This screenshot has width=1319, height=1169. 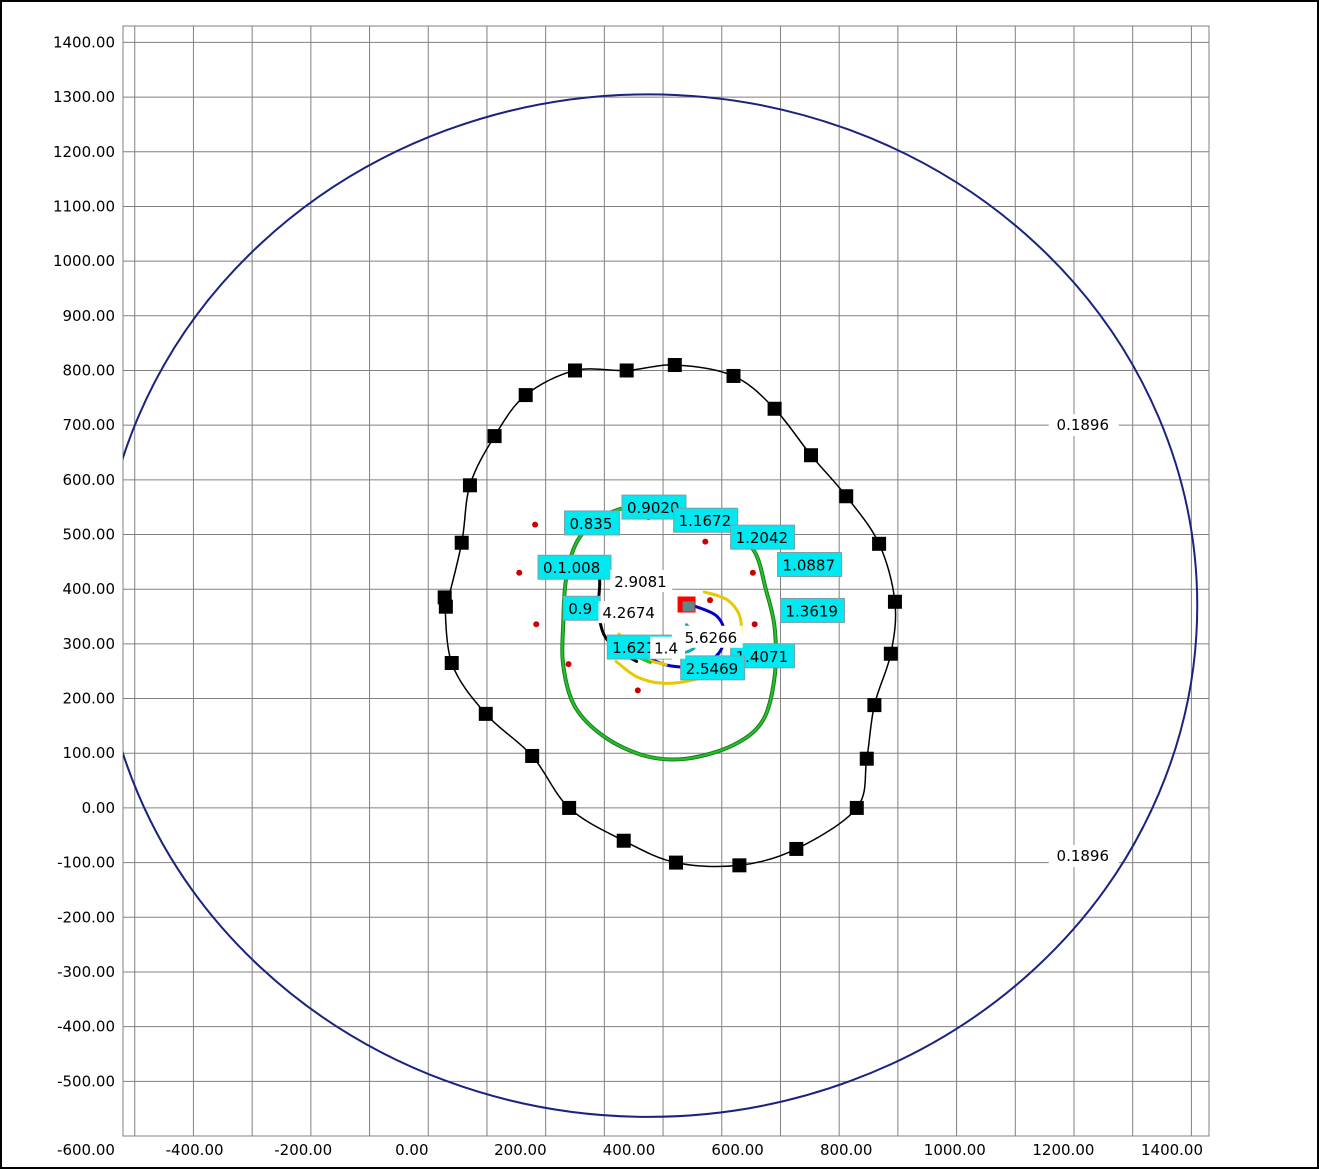 What do you see at coordinates (84, 42) in the screenshot?
I see `y-tick-label: 1400.00` at bounding box center [84, 42].